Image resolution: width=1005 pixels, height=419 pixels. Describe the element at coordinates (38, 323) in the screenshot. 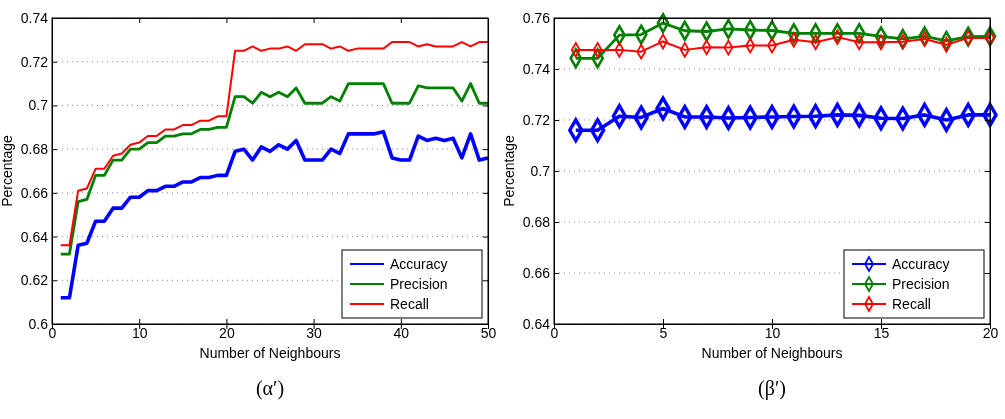

I see `y-tick-label: 0.6` at that location.